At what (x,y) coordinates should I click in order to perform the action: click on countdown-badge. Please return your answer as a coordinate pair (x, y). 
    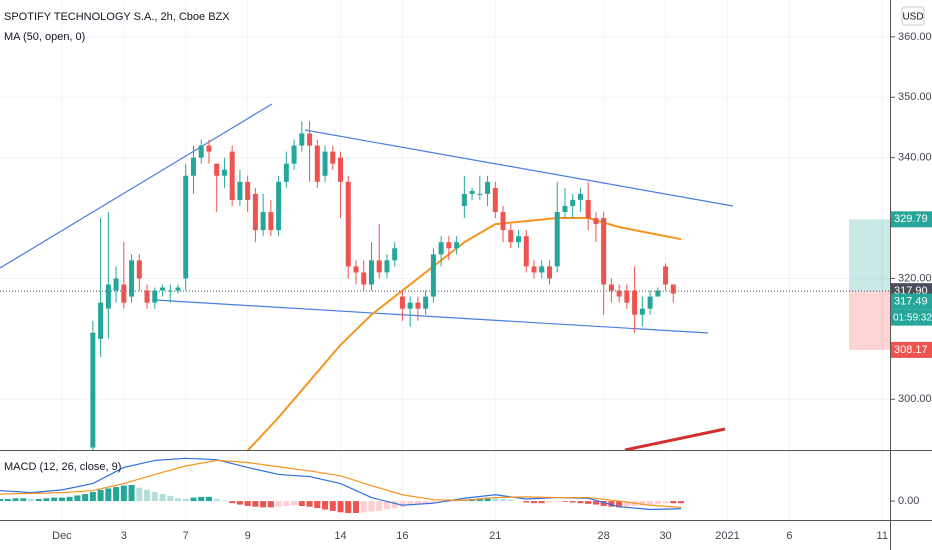
    Looking at the image, I should click on (911, 317).